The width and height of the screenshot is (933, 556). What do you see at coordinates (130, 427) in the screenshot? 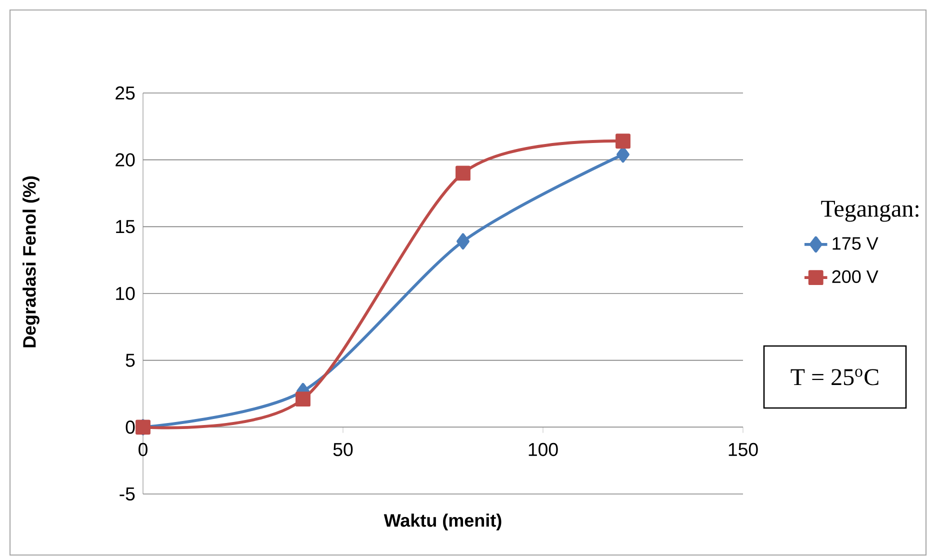
I see `y-tick-label: 0` at bounding box center [130, 427].